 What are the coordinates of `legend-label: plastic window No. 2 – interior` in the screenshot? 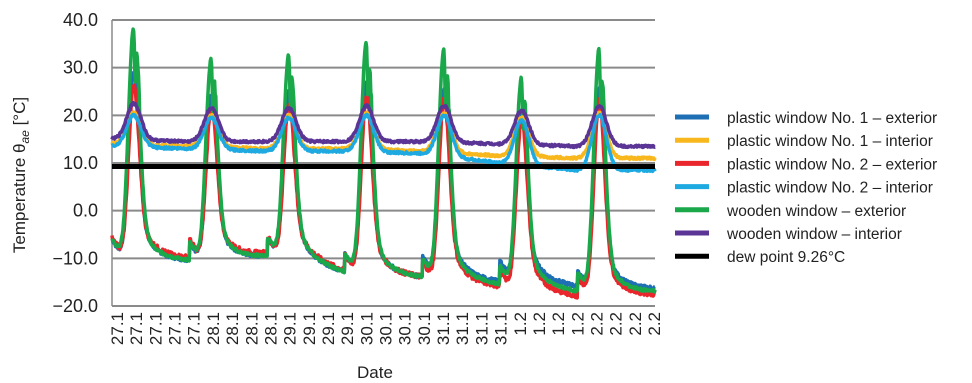 It's located at (830, 188).